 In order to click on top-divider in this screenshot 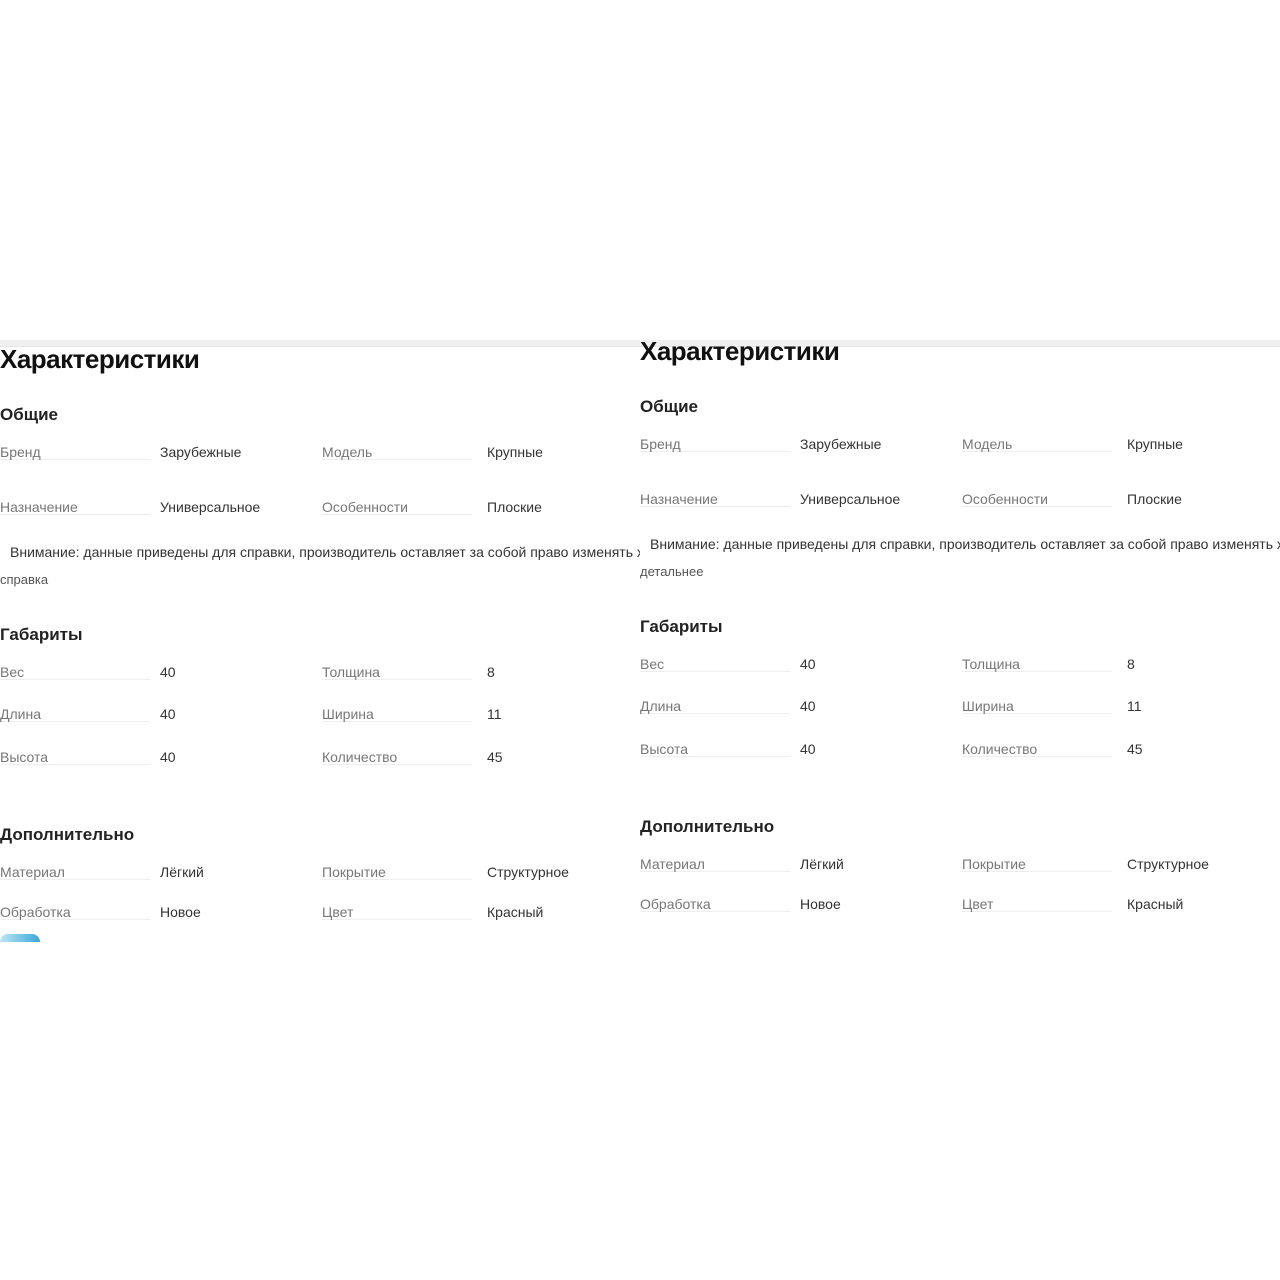, I will do `click(640, 343)`.